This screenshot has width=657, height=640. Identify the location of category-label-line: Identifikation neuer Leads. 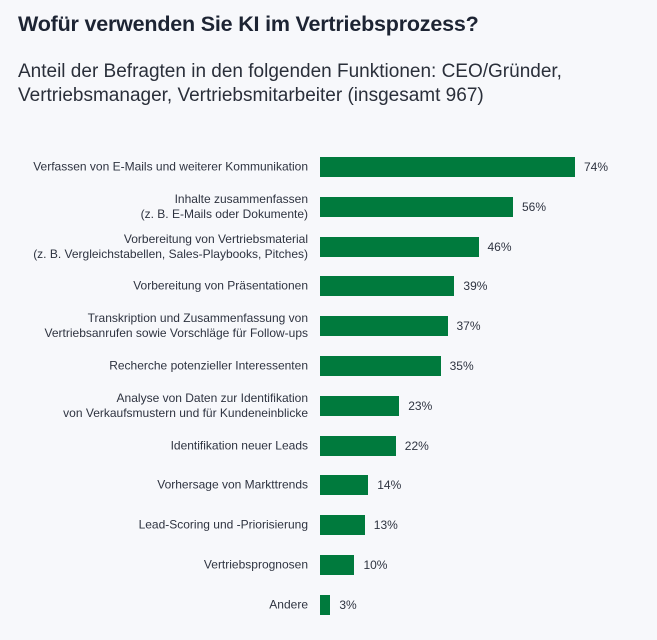
(239, 445).